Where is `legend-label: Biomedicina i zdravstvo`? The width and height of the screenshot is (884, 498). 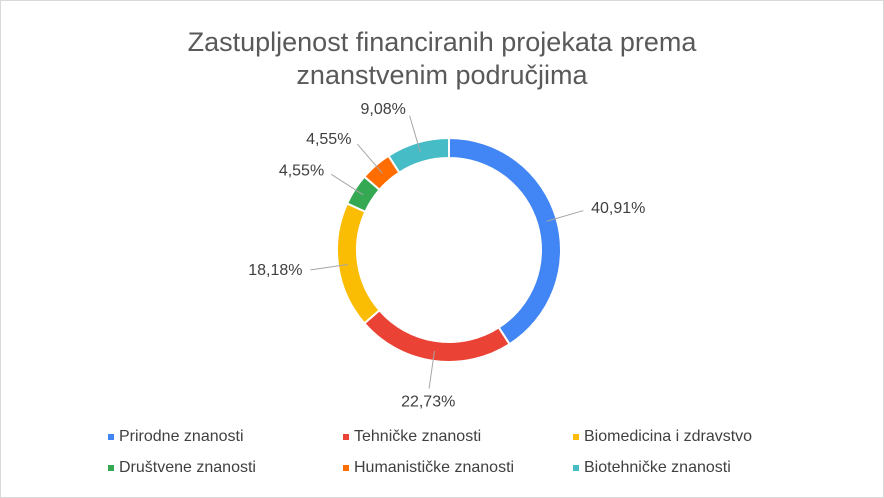 legend-label: Biomedicina i zdravstvo is located at coordinates (668, 436).